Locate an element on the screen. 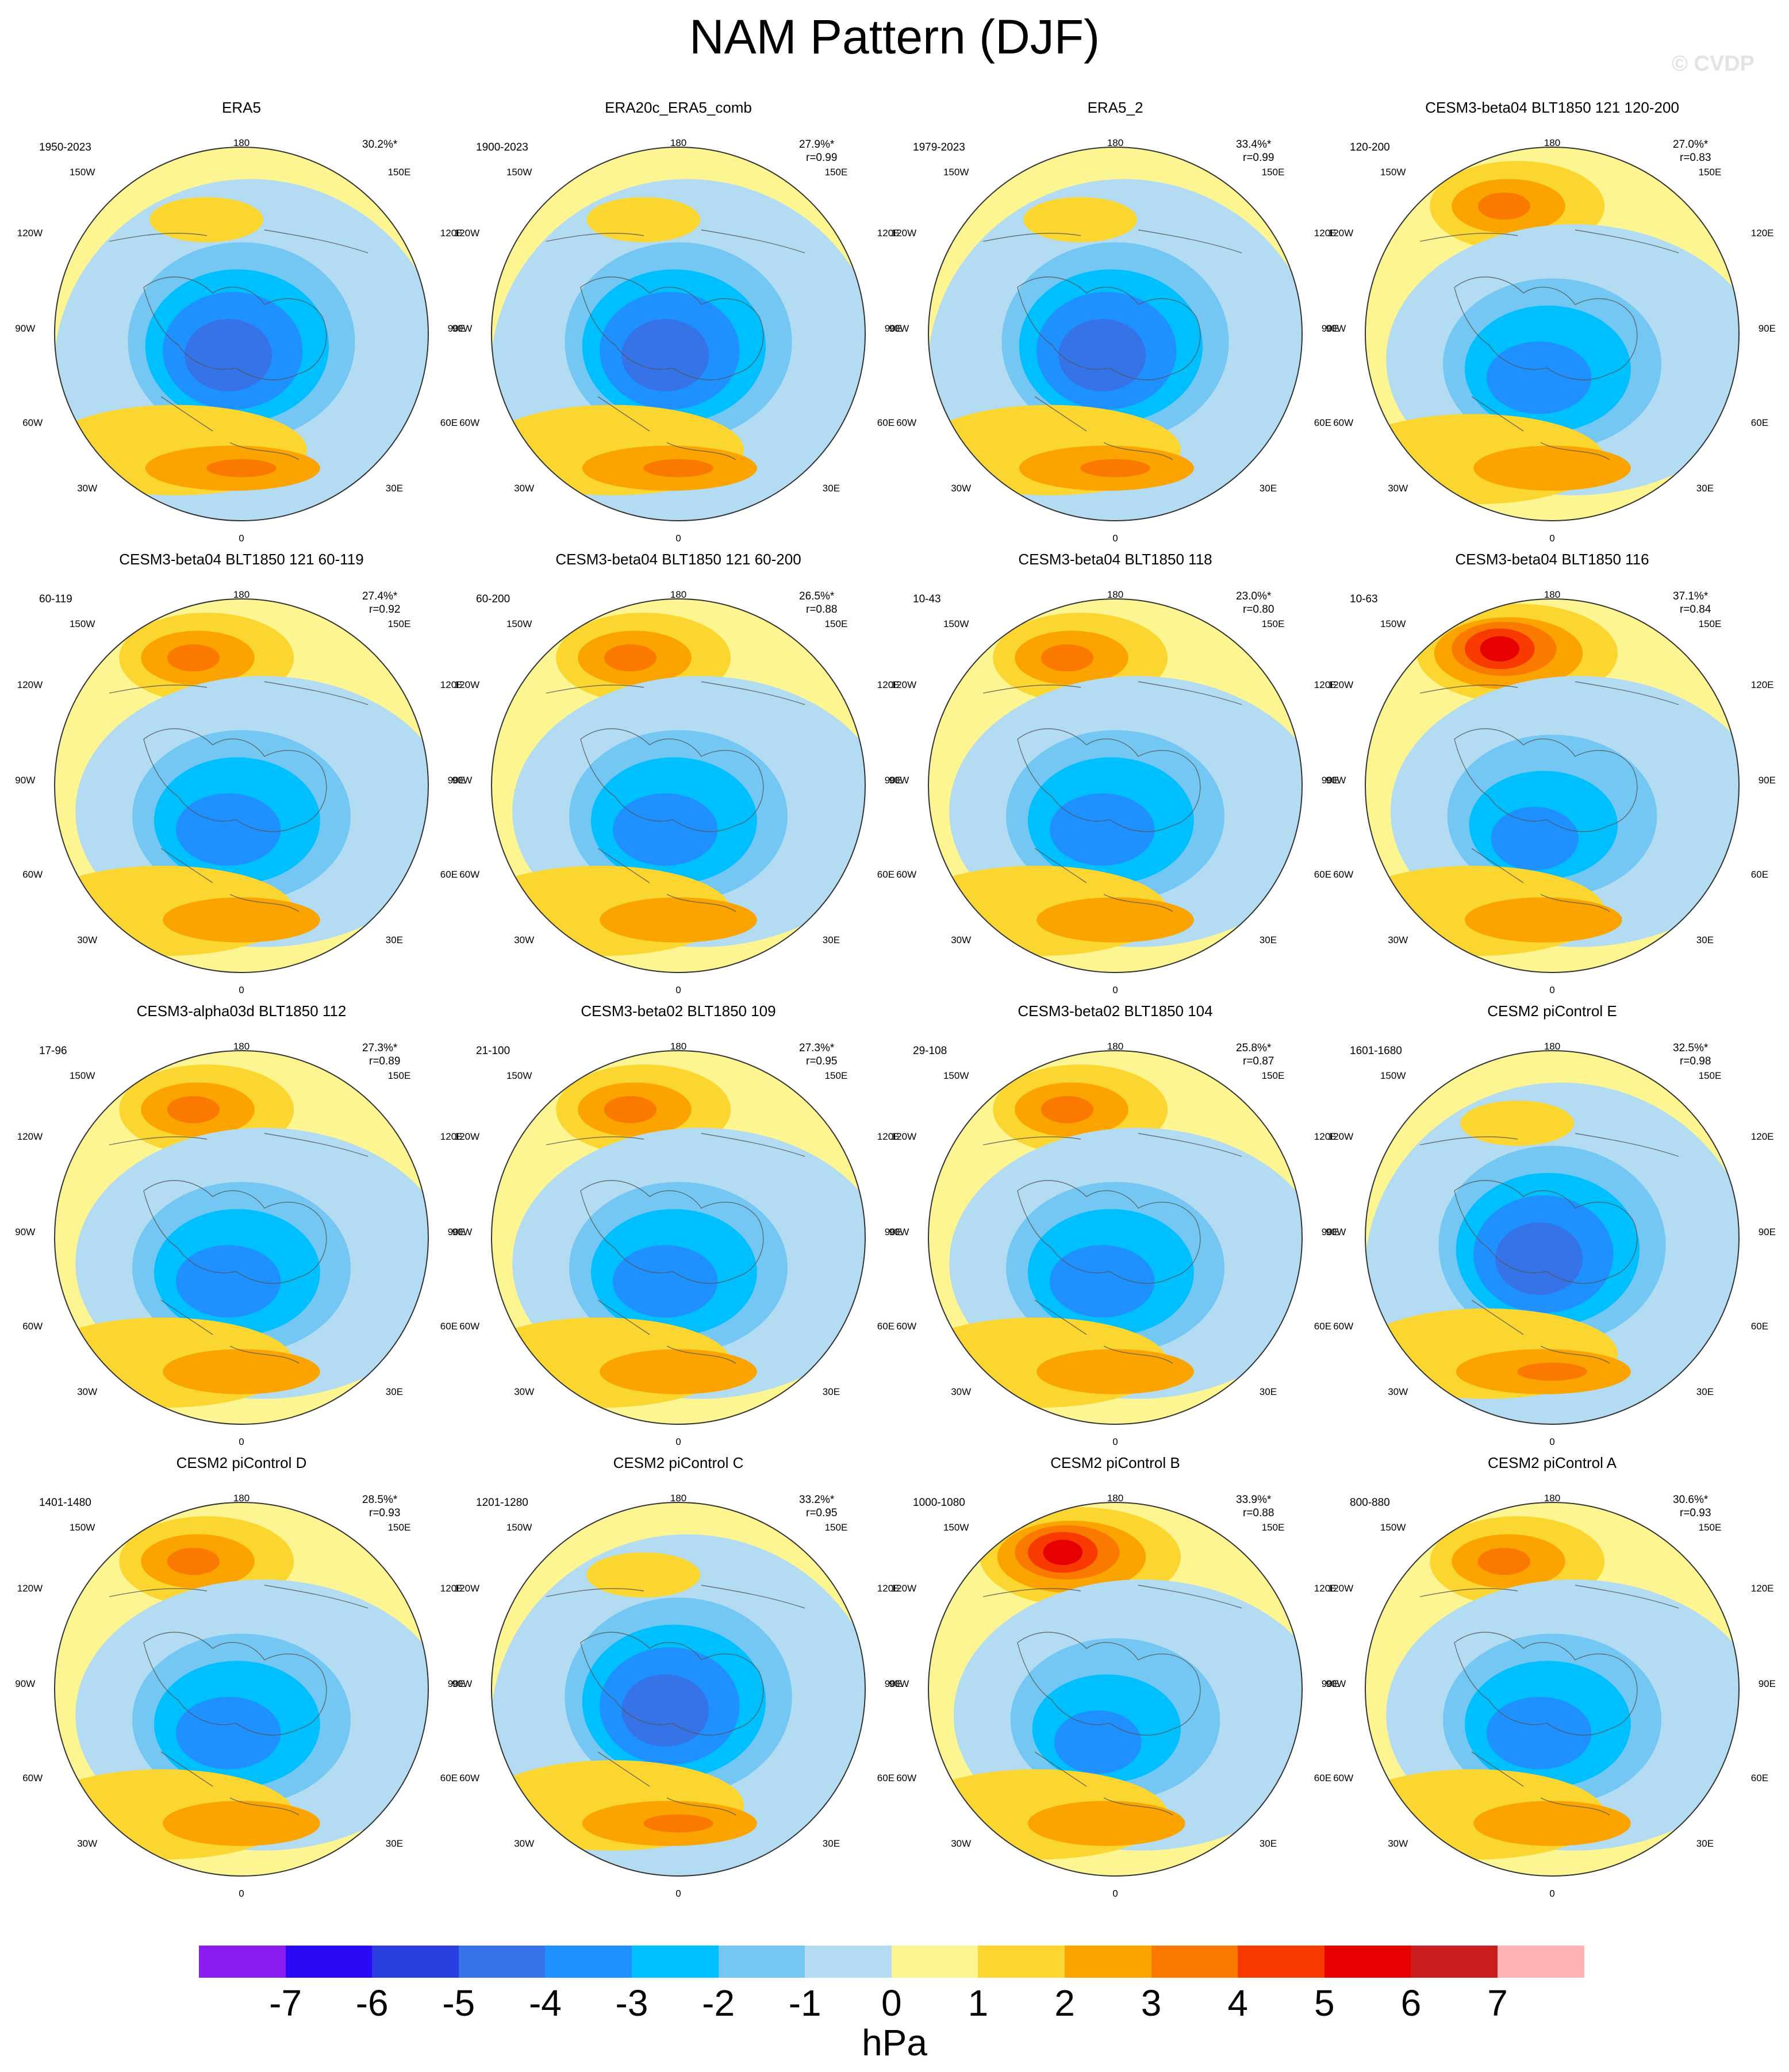 This screenshot has width=1789, height=2072. panel-title: CESM3-alpha03d BLT1850 112 is located at coordinates (241, 1011).